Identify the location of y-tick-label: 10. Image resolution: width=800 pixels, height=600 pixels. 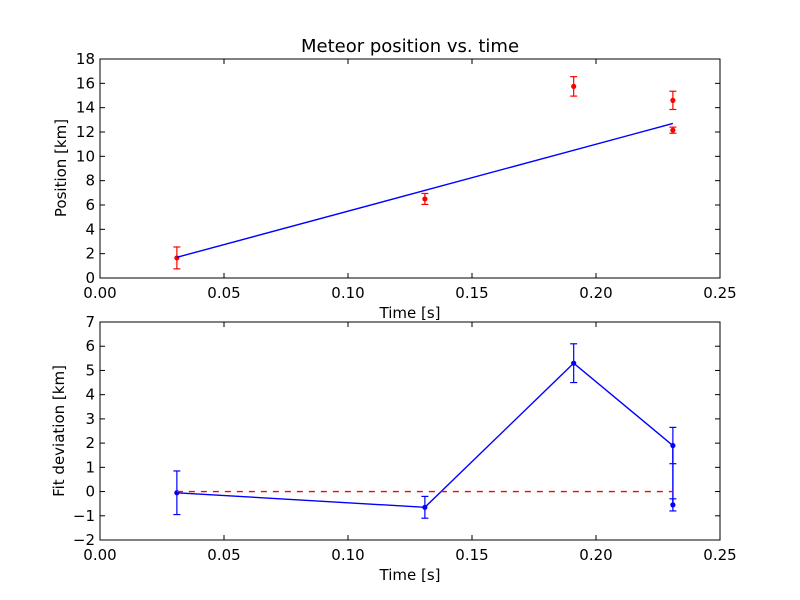
(85, 156).